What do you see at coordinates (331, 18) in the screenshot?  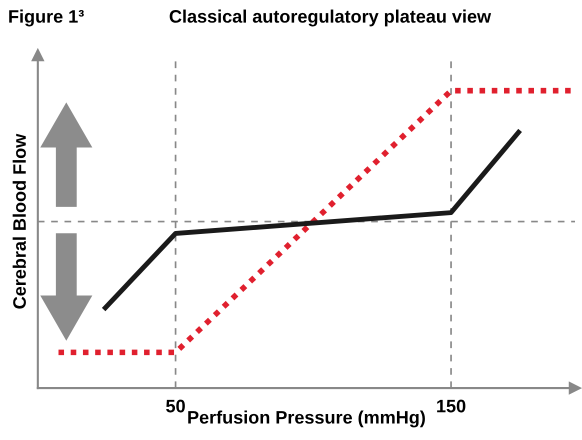 I see `chart-title: Classical autoregulatory plateau view` at bounding box center [331, 18].